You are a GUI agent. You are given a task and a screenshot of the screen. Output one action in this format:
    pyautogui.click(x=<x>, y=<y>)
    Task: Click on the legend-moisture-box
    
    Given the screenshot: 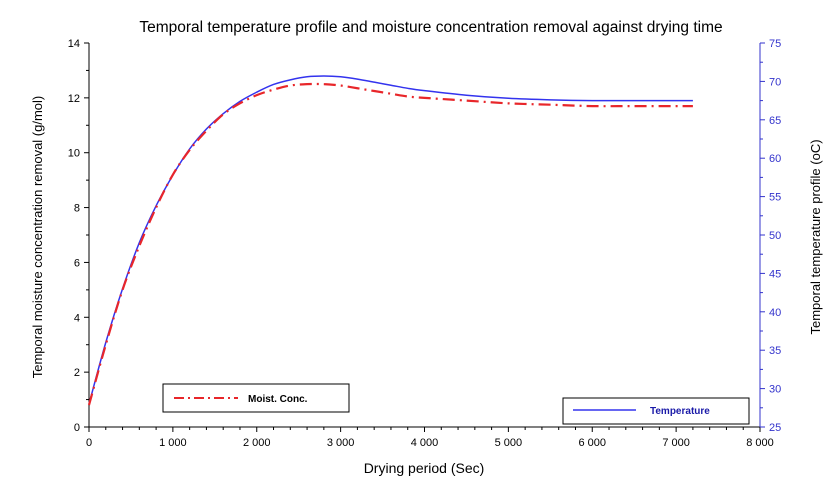 What is the action you would take?
    pyautogui.click(x=256, y=398)
    